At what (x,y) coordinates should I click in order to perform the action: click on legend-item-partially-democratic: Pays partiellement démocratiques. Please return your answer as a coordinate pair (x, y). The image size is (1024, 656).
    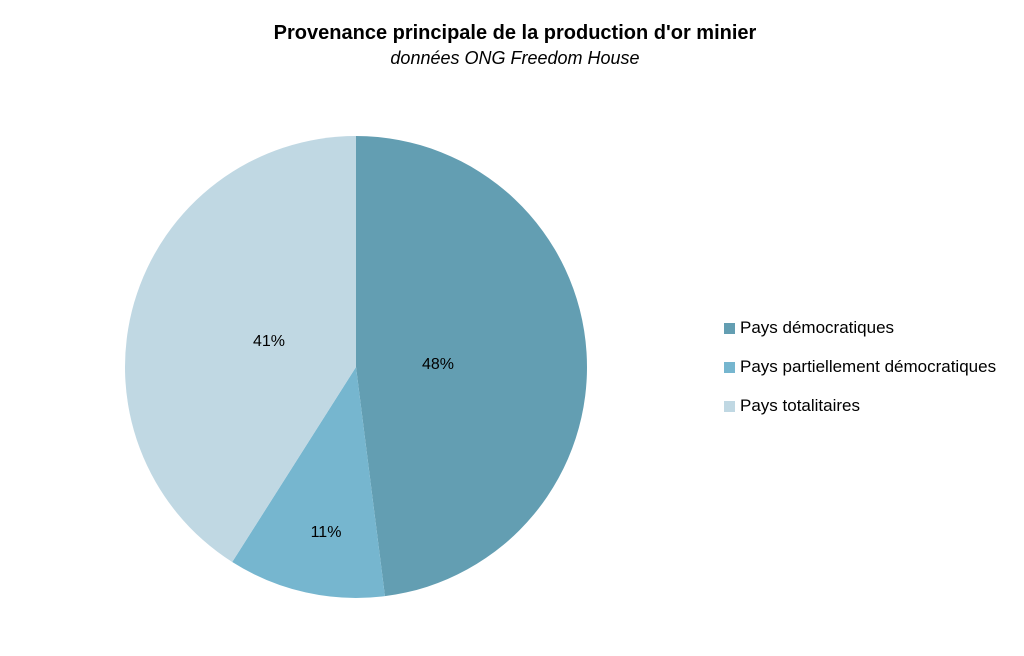
    Looking at the image, I should click on (860, 367).